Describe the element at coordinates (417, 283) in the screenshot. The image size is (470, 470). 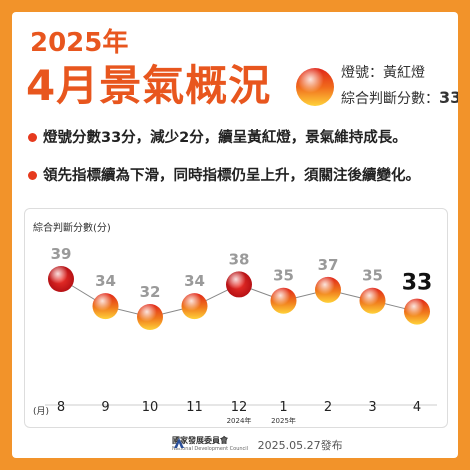
I see `data-label-4: 33` at that location.